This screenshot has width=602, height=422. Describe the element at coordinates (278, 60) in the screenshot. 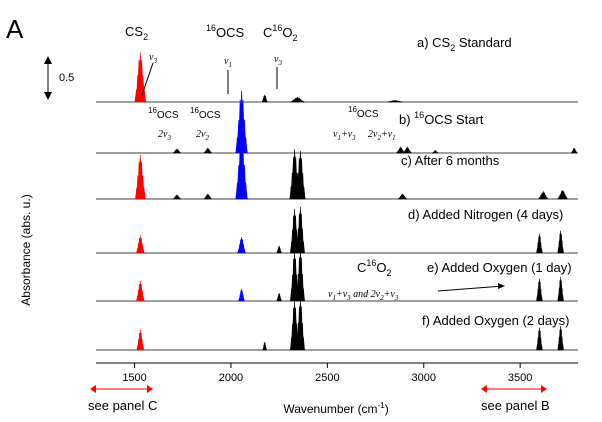

I see `a-v3-co2-label: v3` at that location.